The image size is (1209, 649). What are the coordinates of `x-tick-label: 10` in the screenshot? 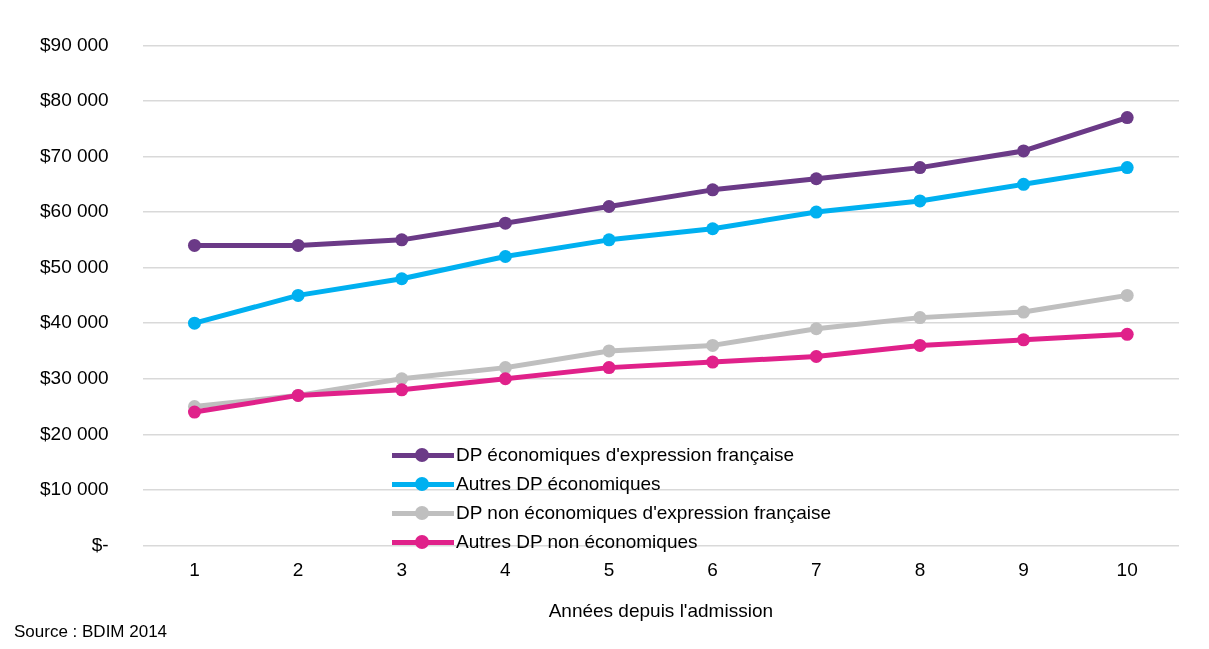 It's located at (1127, 570).